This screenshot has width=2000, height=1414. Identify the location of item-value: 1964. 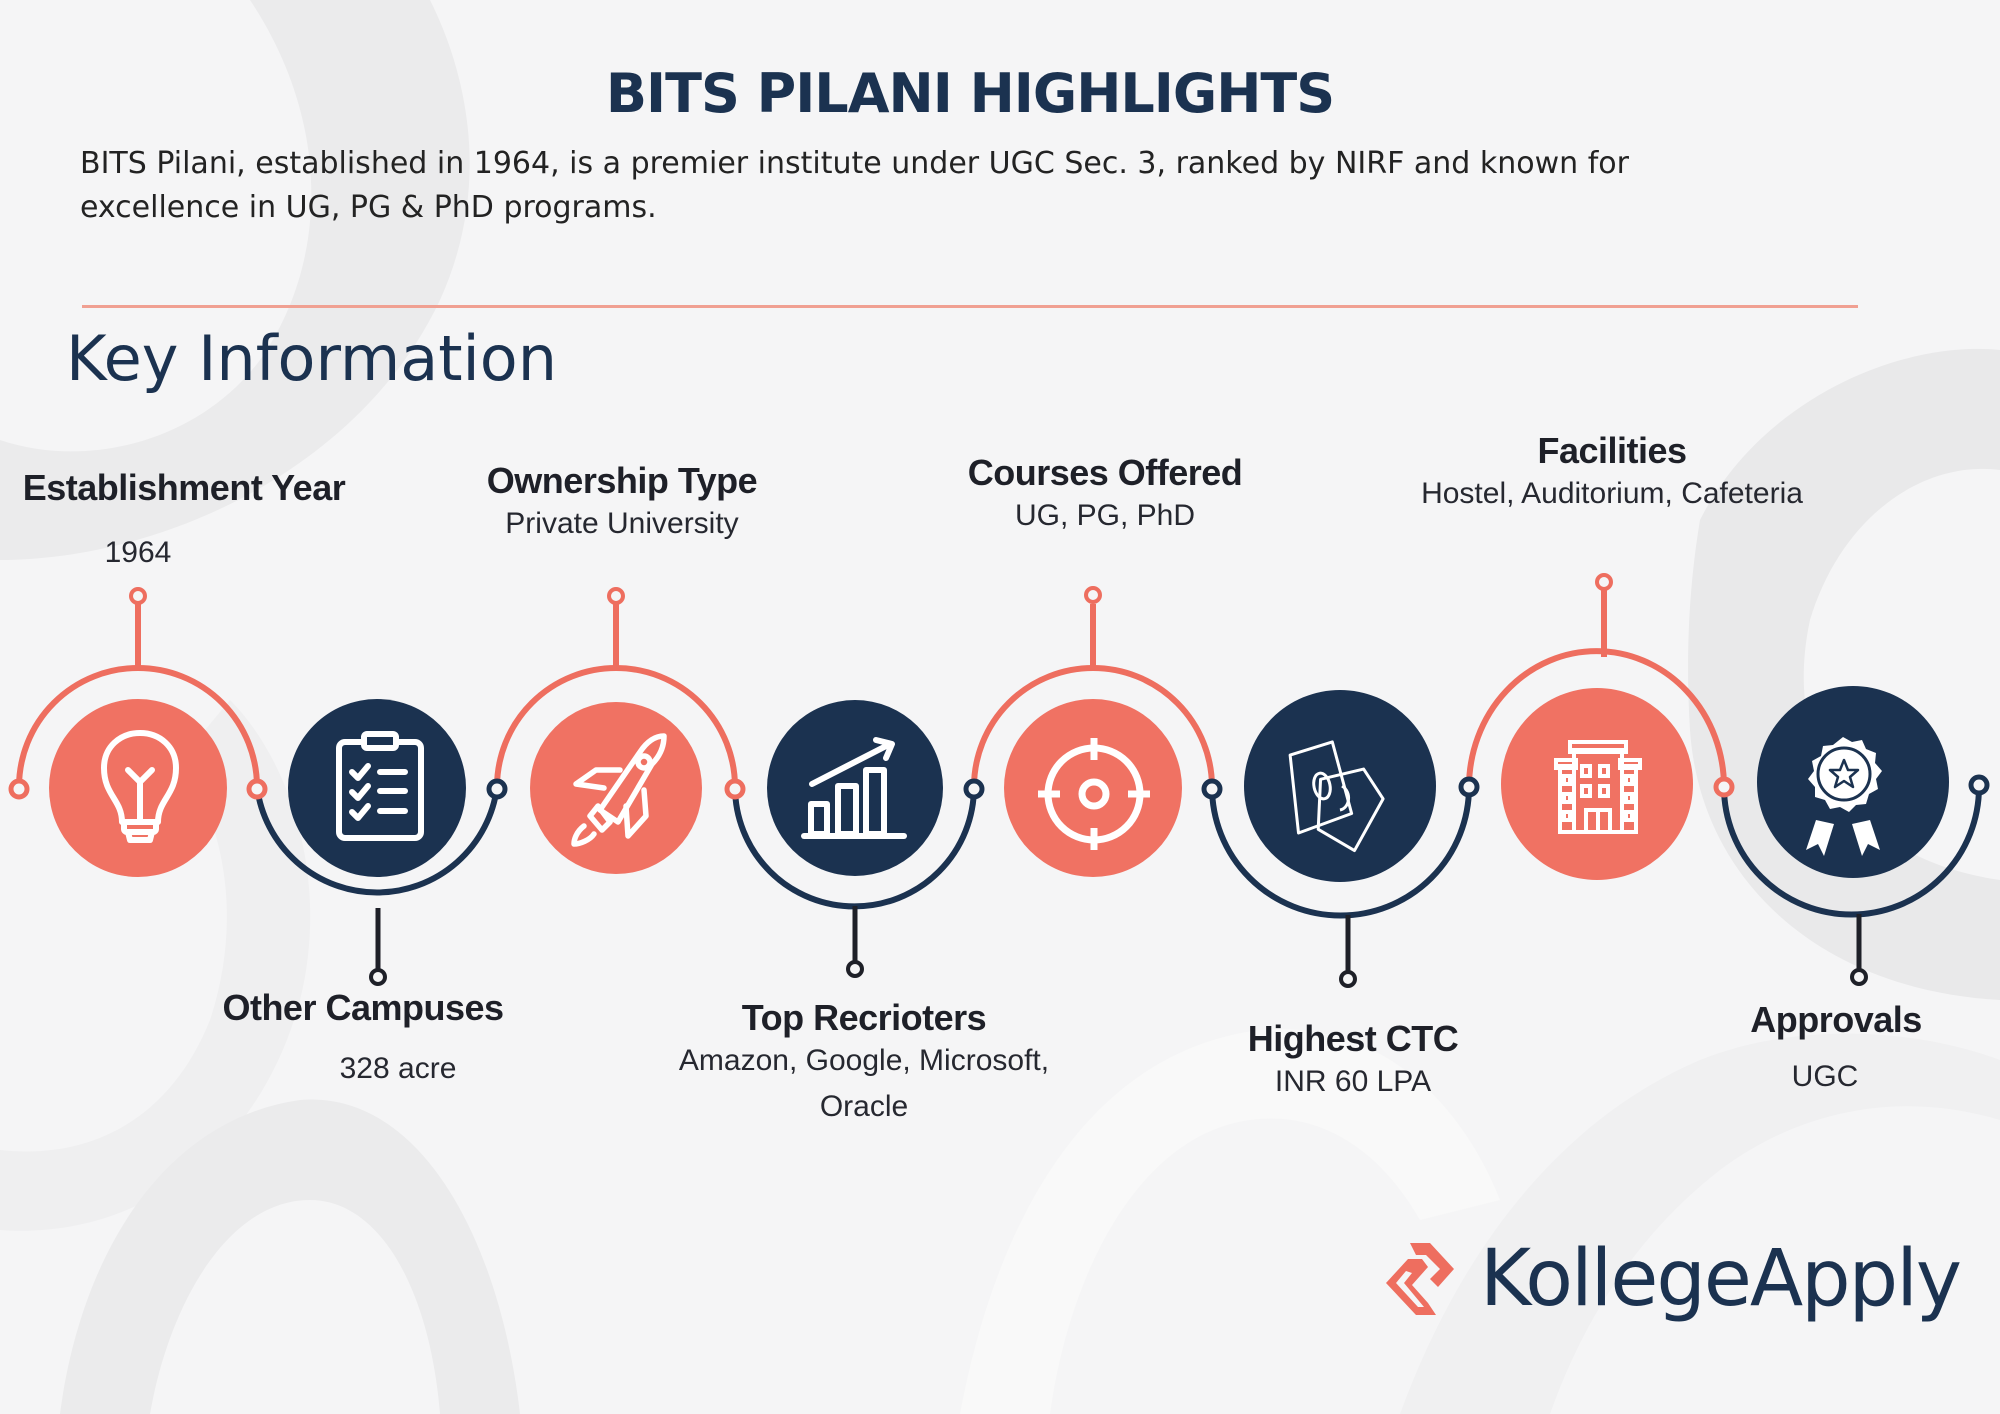
(138, 552).